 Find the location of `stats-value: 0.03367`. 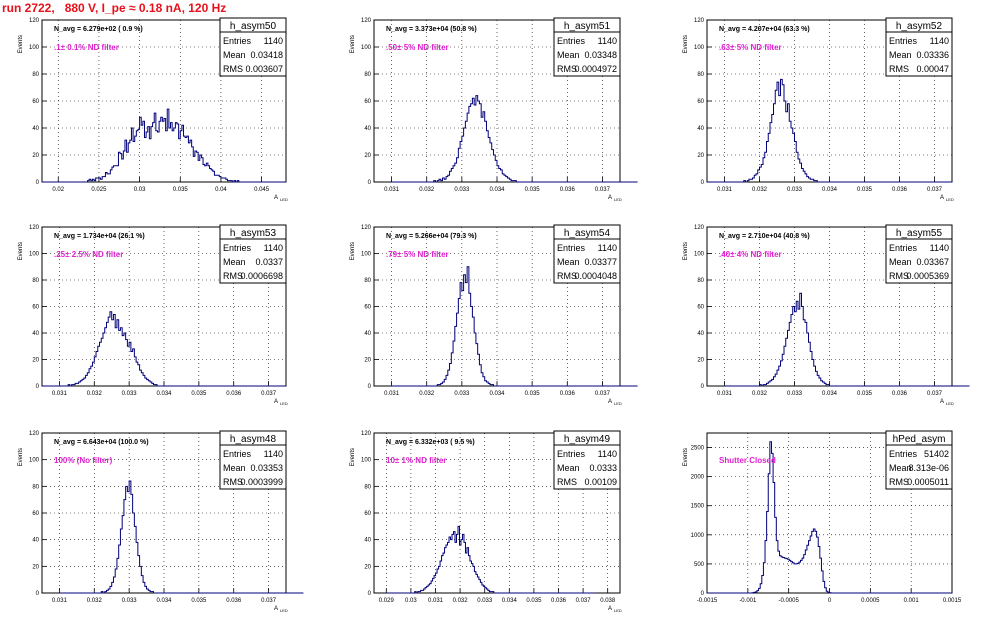

stats-value: 0.03367 is located at coordinates (932, 262).